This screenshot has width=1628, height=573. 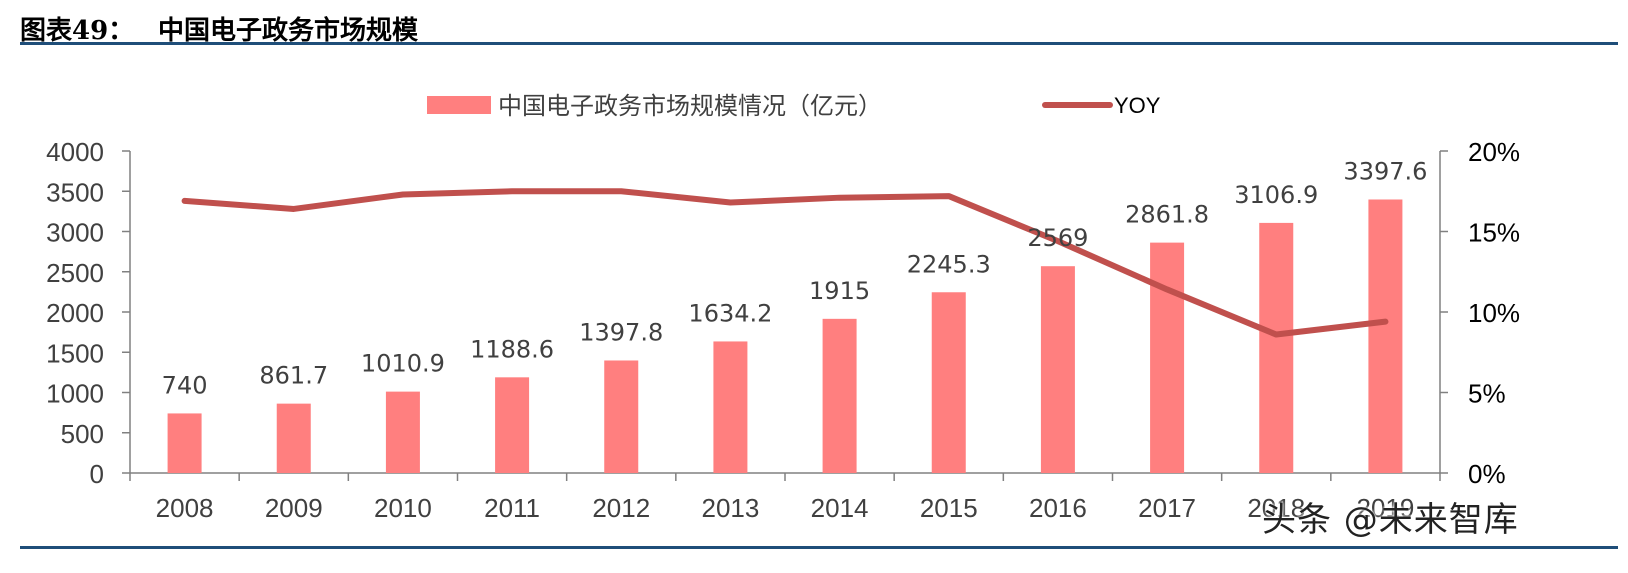 I want to click on figure-title: 中国电子政务市场规模, so click(x=288, y=31).